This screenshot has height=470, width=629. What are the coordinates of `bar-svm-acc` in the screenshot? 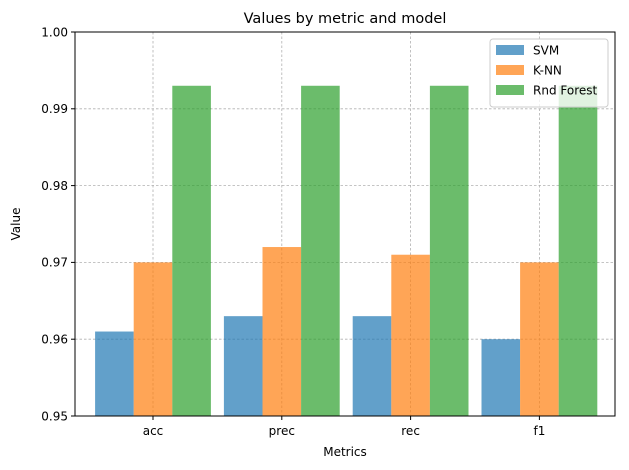 It's located at (114, 373).